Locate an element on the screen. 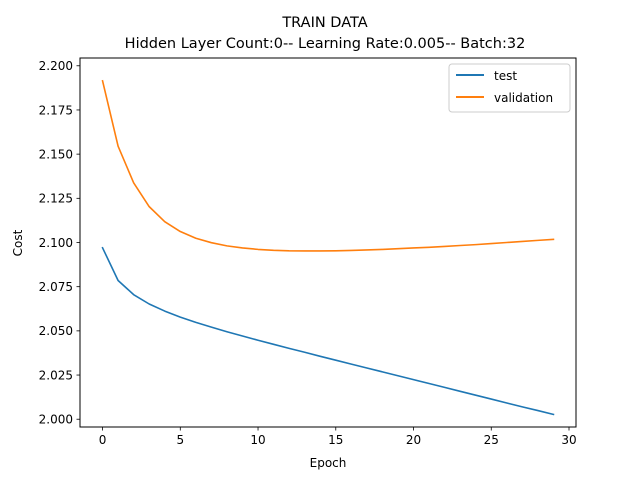 Image resolution: width=640 pixels, height=480 pixels. y-tick-label: 2.175 is located at coordinates (56, 110).